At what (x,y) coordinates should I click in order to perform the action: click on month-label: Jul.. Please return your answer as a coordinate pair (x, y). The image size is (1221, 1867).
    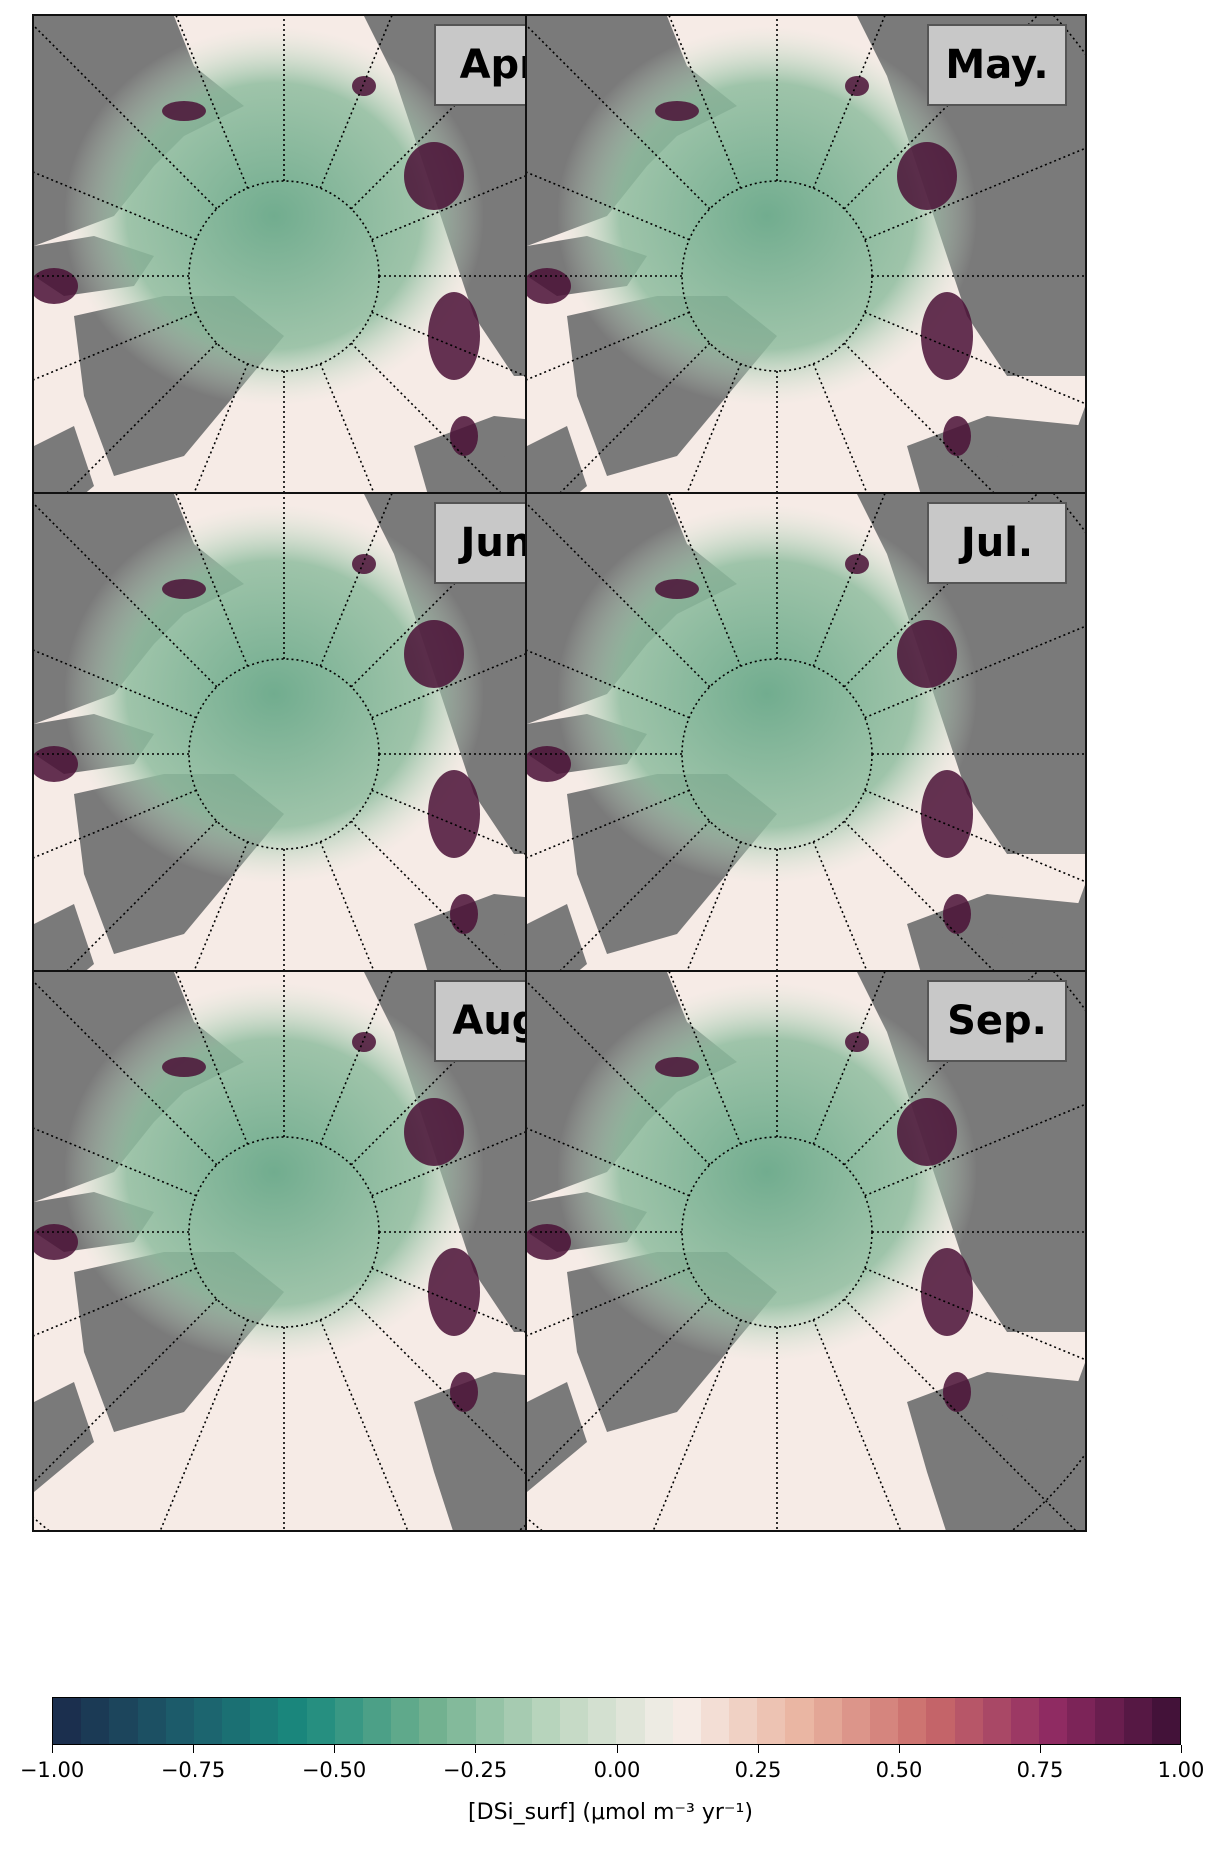
    Looking at the image, I should click on (997, 543).